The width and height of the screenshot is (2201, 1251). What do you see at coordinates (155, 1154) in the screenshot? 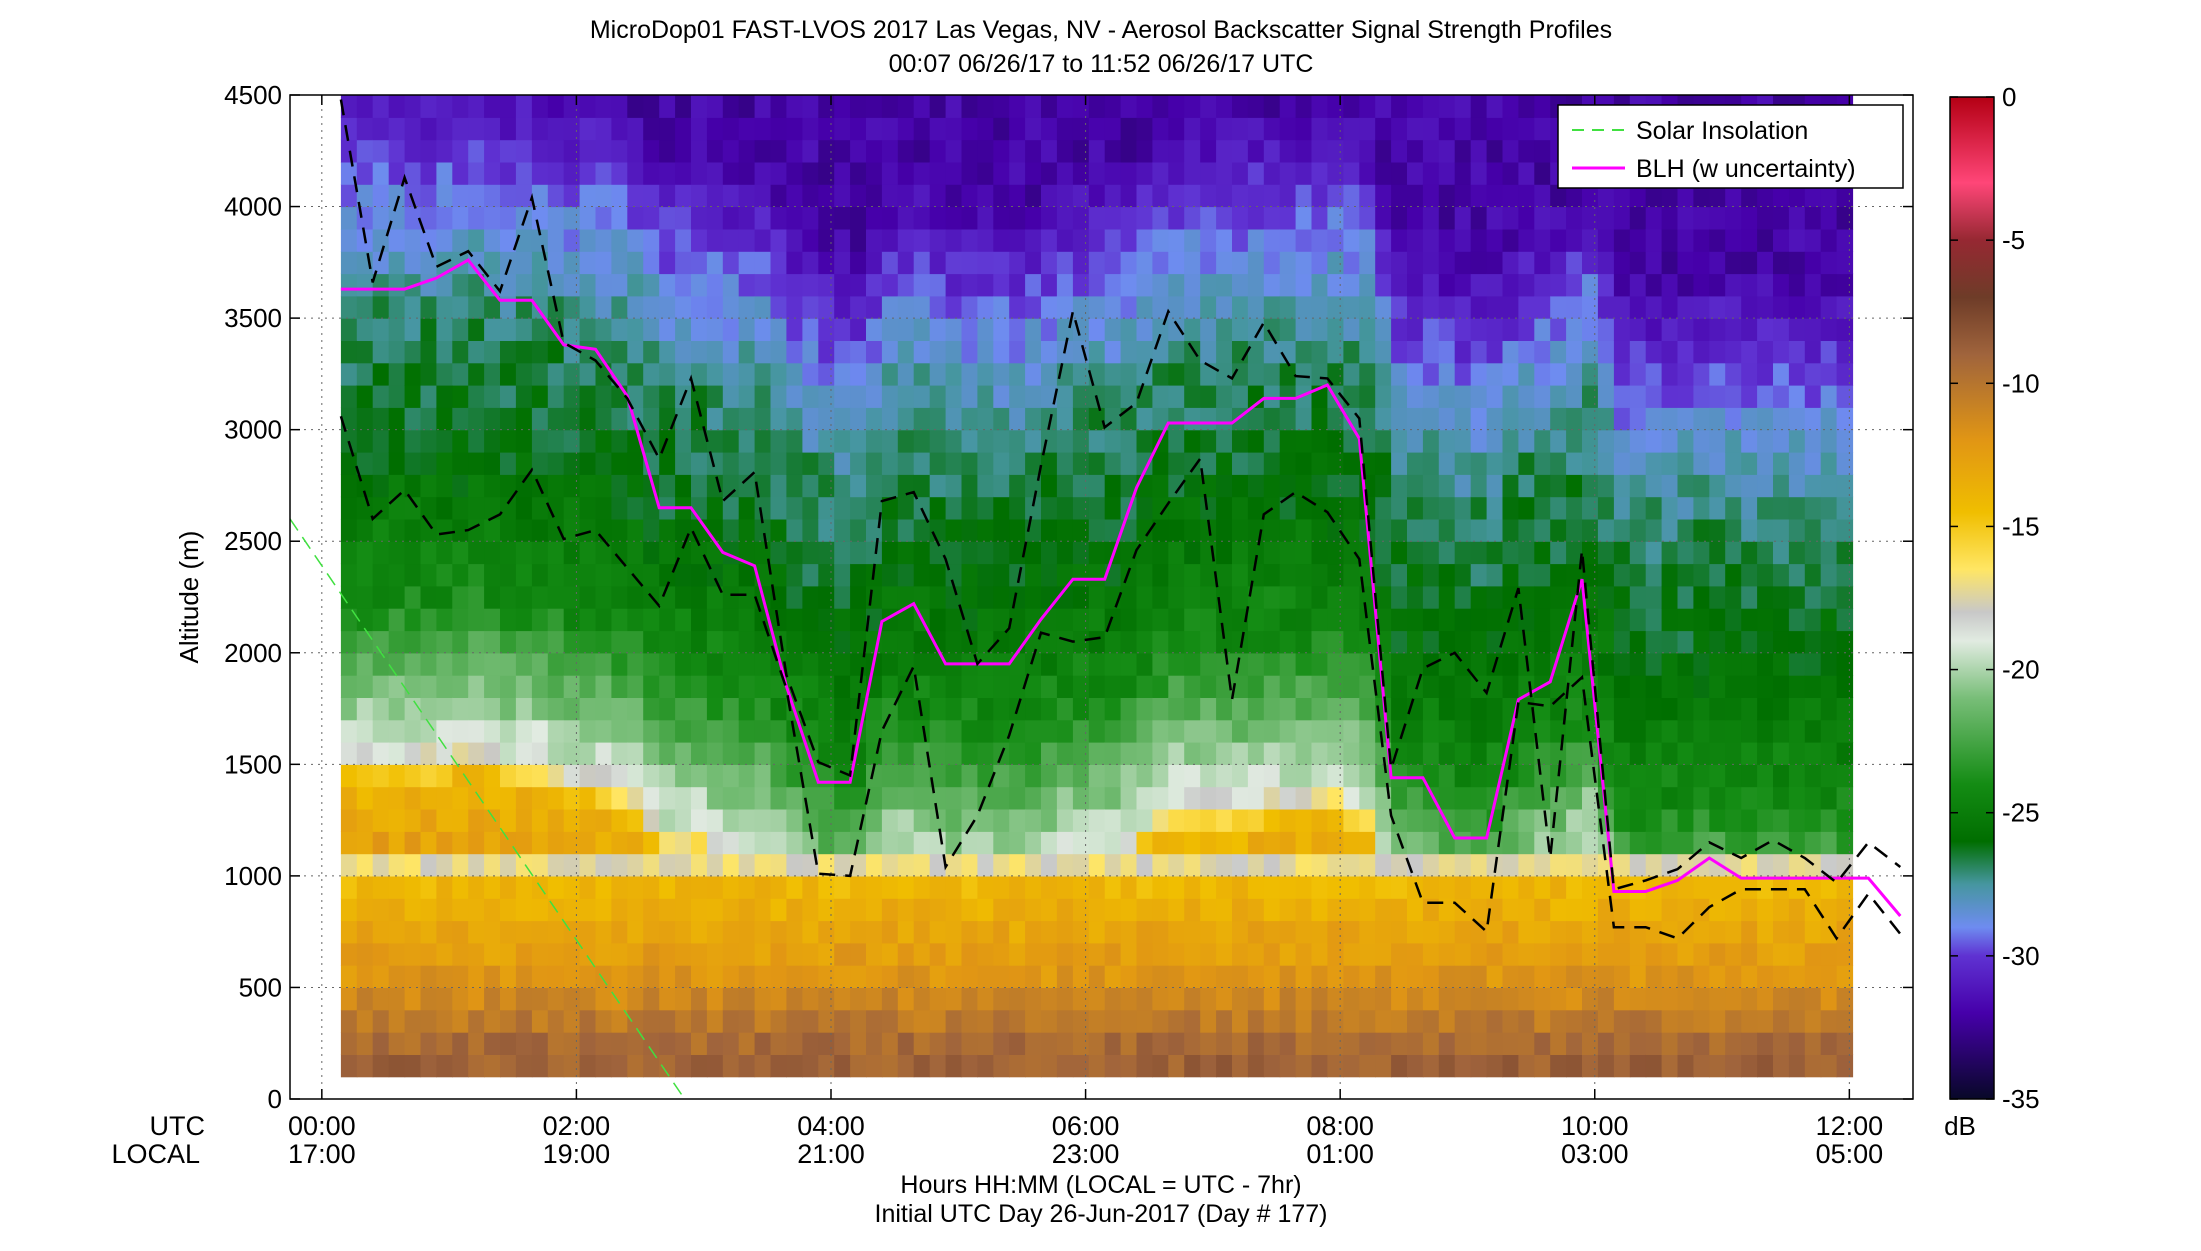
I see `x-row-label-local: LOCAL` at bounding box center [155, 1154].